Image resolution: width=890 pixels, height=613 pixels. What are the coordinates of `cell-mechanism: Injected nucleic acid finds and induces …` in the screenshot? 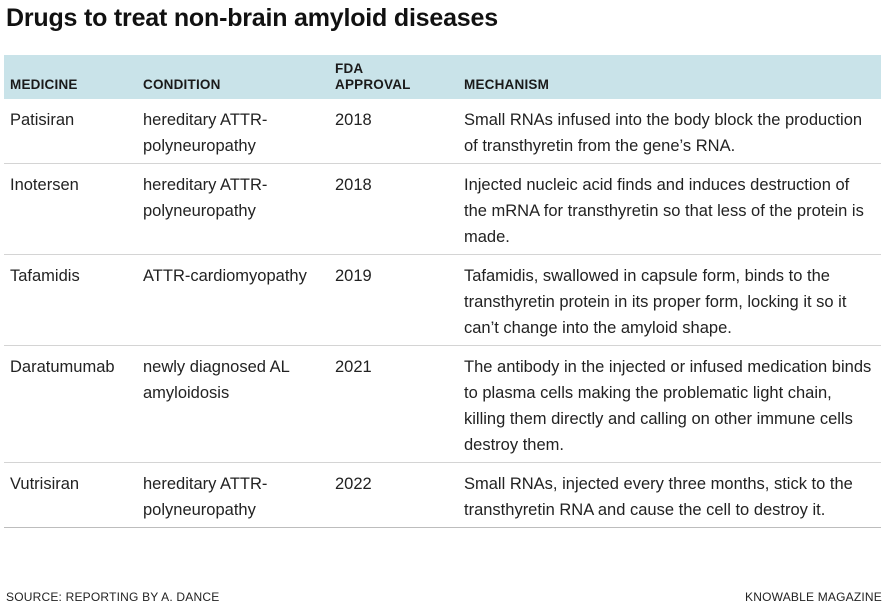 It's located at (664, 211).